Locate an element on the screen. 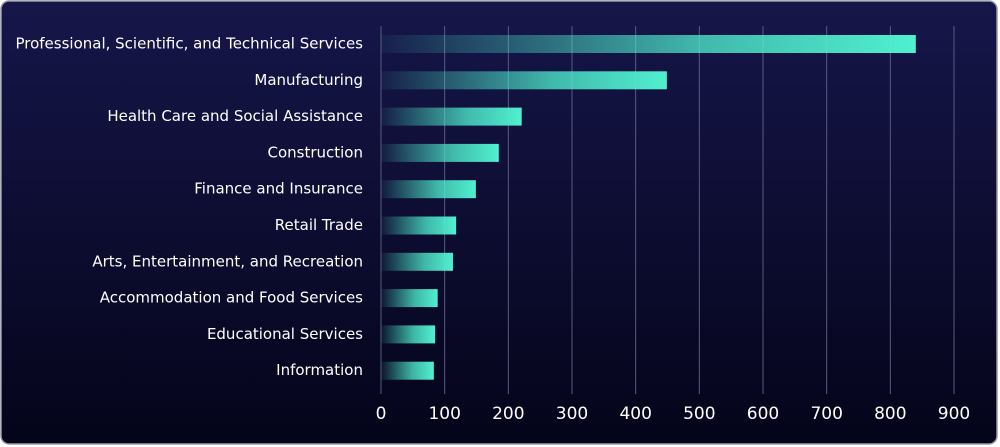 The height and width of the screenshot is (447, 1000). y-tick-label: Educational Services is located at coordinates (285, 334).